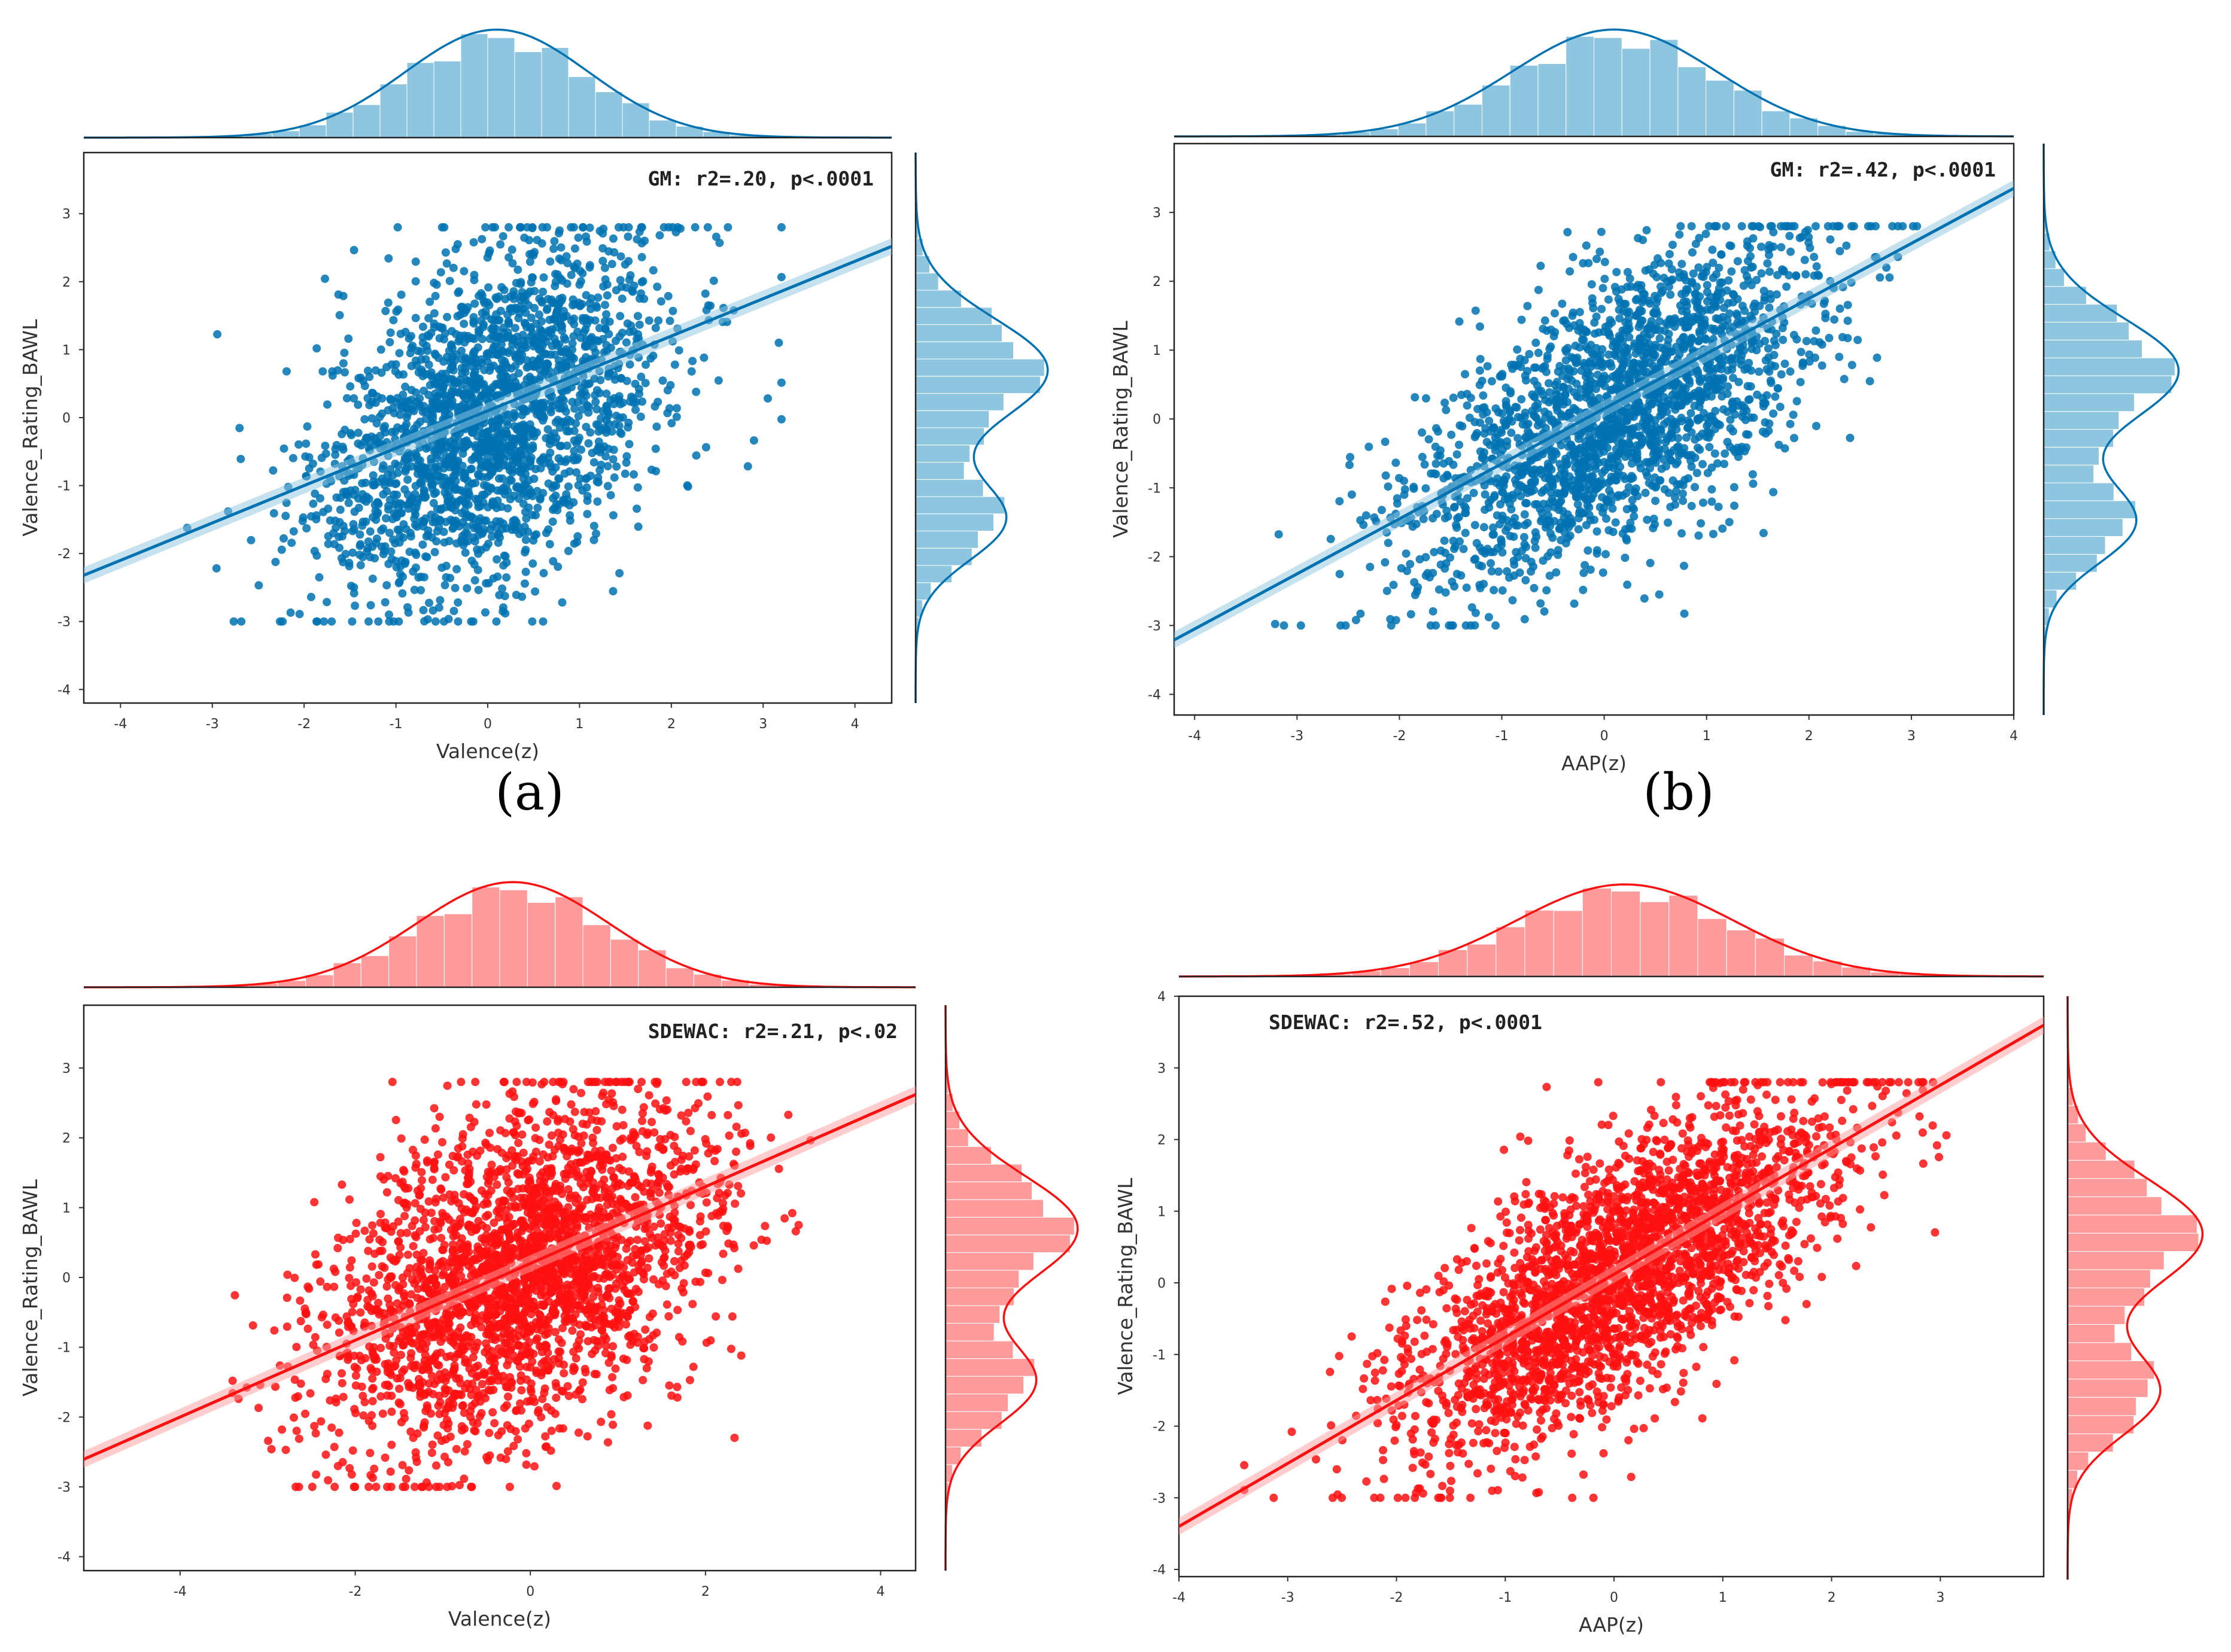 The height and width of the screenshot is (1652, 2231). What do you see at coordinates (499, 1618) in the screenshot?
I see `x-axis-label: Valence(z)` at bounding box center [499, 1618].